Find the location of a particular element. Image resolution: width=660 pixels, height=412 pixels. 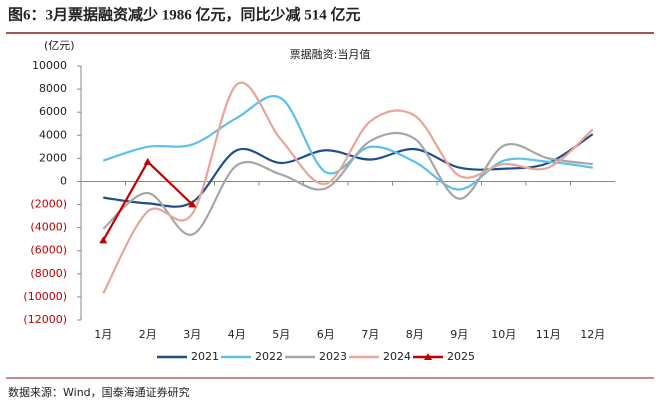

legend-label: 2021 is located at coordinates (205, 356).